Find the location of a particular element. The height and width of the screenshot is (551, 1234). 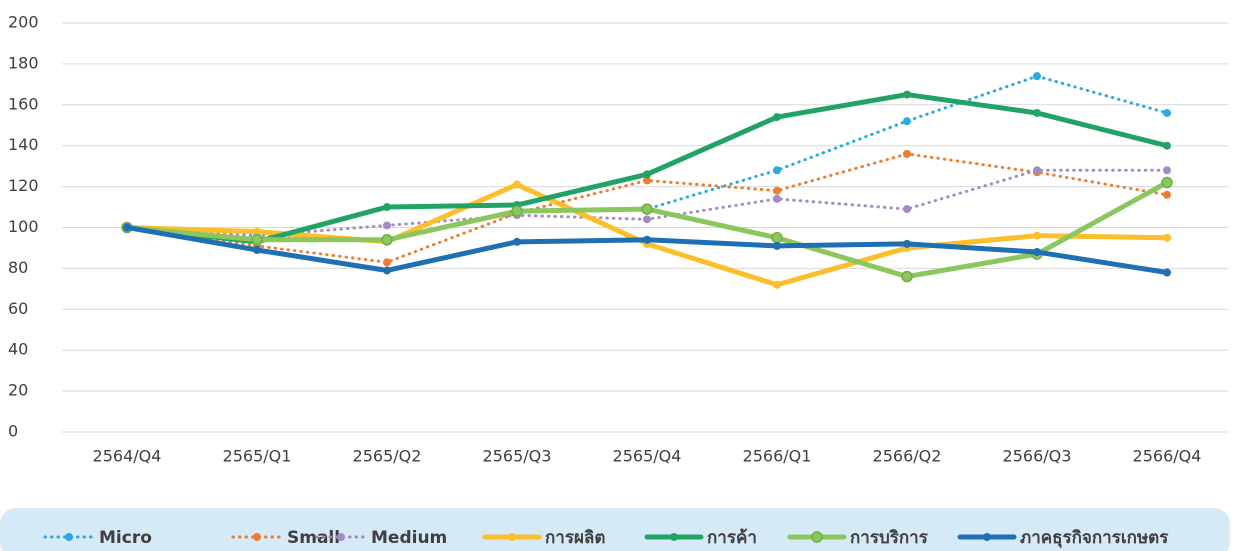

y-tick-label: 160 is located at coordinates (23, 103).